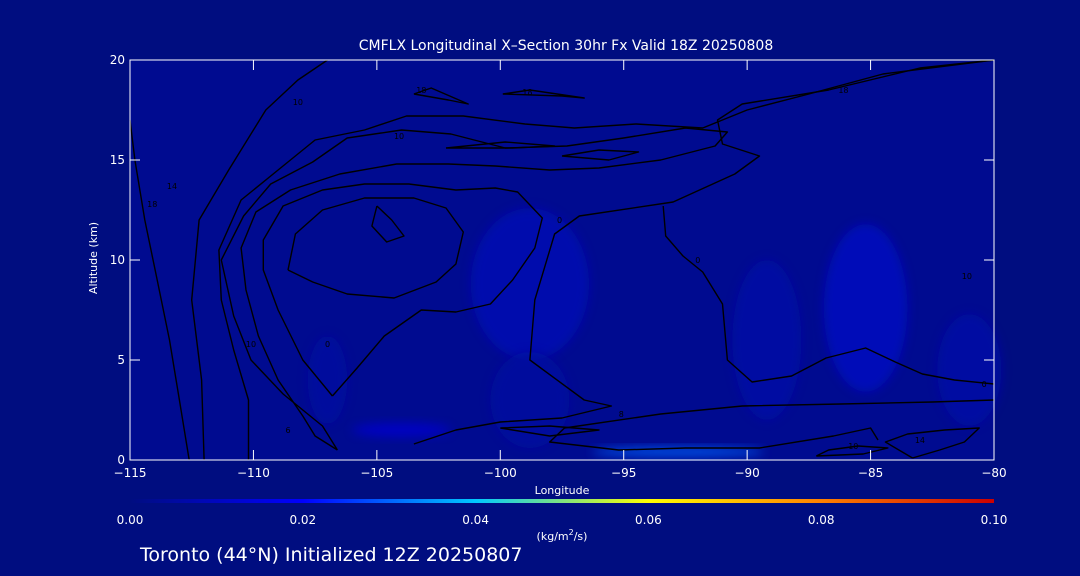 This screenshot has width=1080, height=576. Describe the element at coordinates (648, 520) in the screenshot. I see `colorbar-tick-label-3: 0.06` at that location.